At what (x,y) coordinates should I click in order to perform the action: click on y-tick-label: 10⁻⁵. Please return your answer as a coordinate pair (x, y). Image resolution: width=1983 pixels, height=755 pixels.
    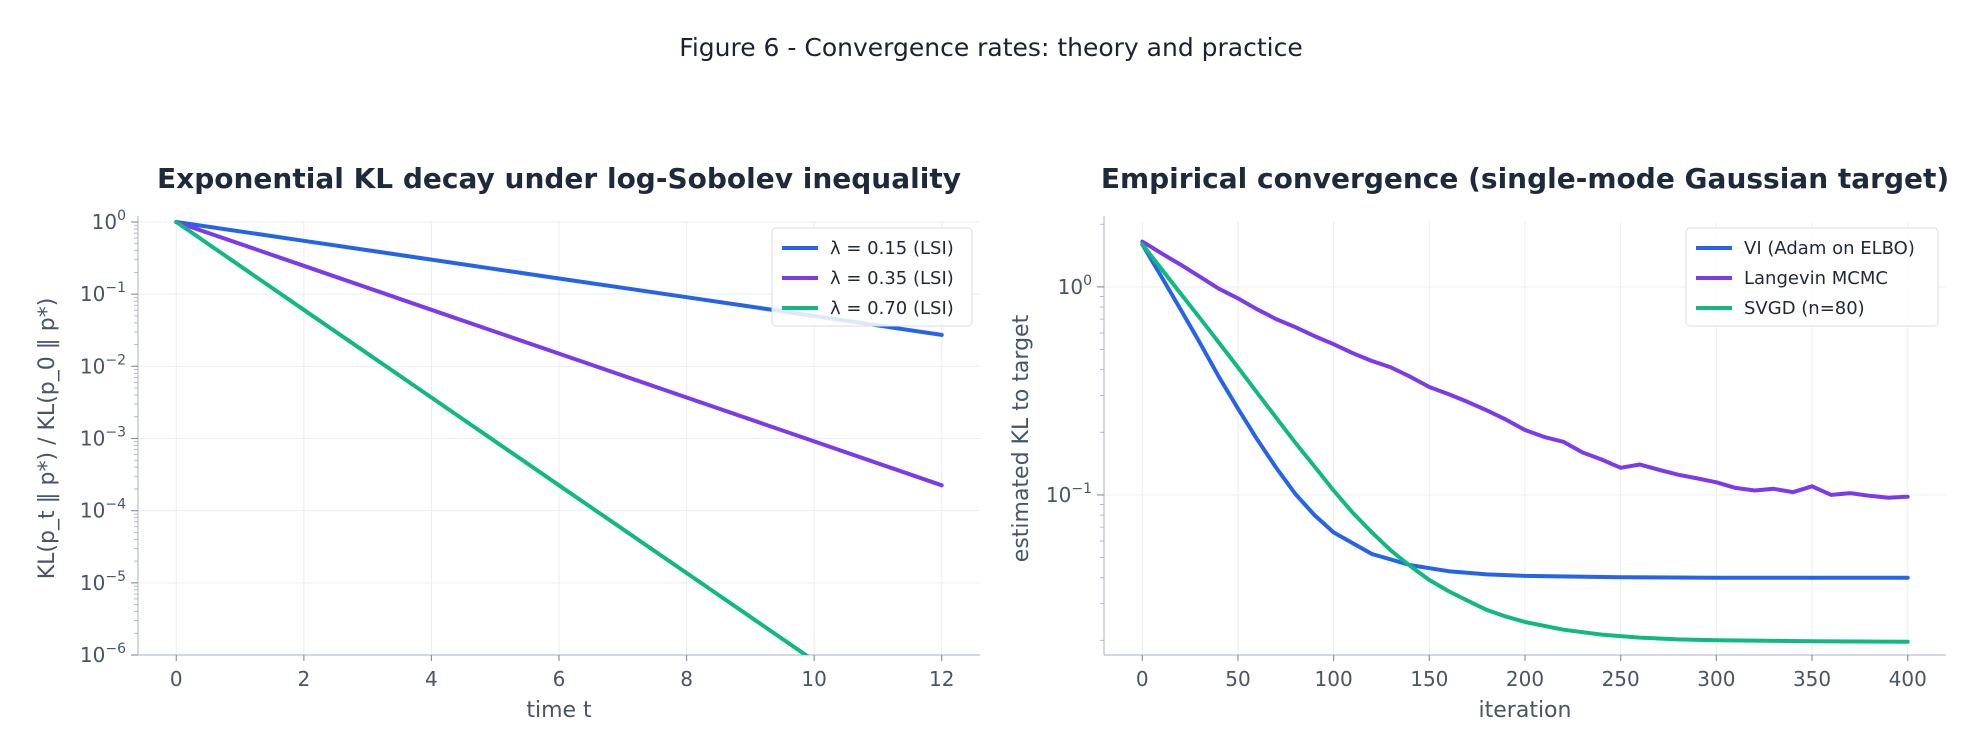
    Looking at the image, I should click on (103, 582).